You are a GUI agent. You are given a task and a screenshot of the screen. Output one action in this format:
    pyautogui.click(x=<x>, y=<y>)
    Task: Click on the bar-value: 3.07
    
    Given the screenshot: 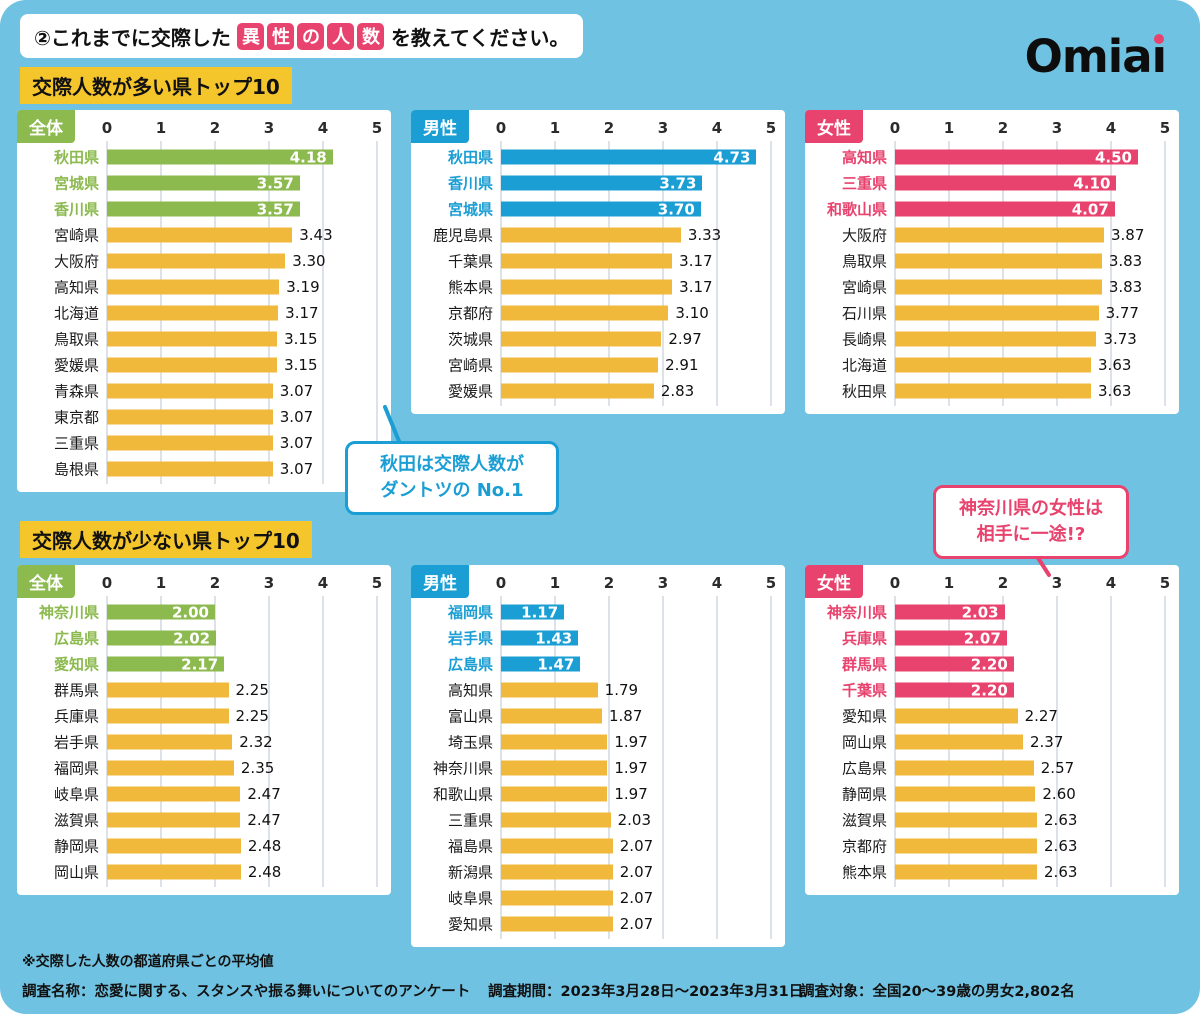 What is the action you would take?
    pyautogui.click(x=296, y=443)
    